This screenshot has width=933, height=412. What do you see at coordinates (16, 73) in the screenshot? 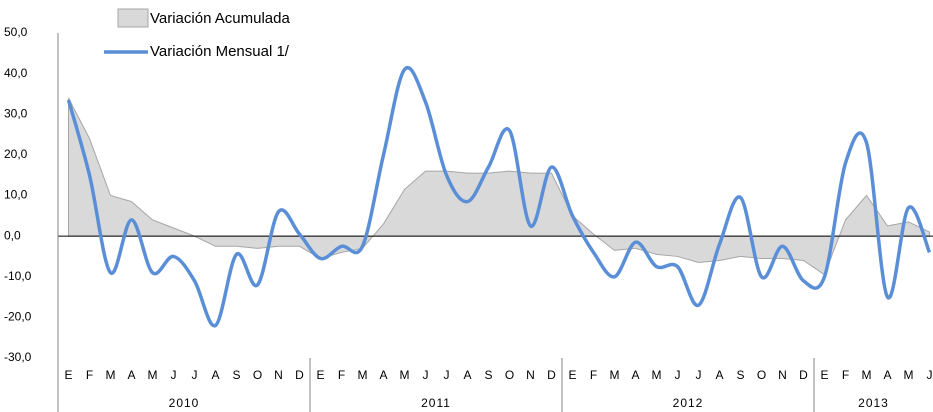
I see `y-tick-label: 40,0` at bounding box center [16, 73].